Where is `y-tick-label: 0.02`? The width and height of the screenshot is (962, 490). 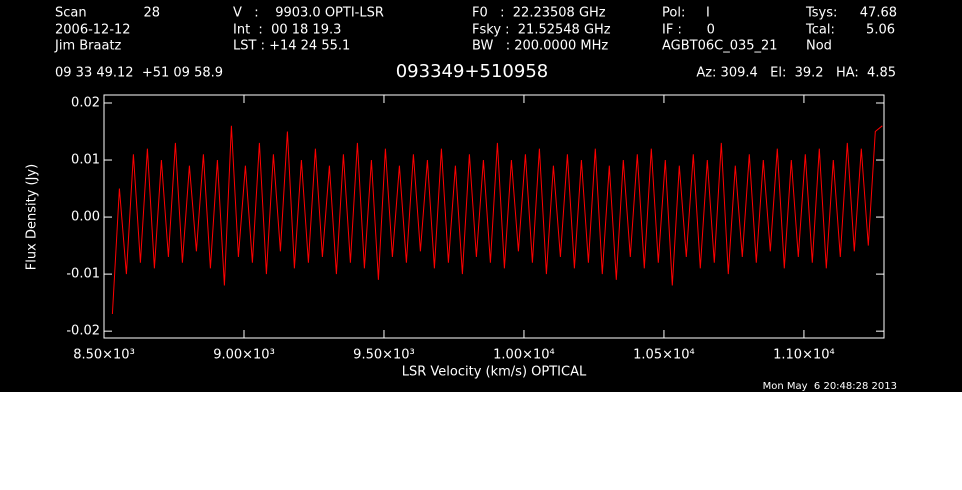
y-tick-label: 0.02 is located at coordinates (85, 102).